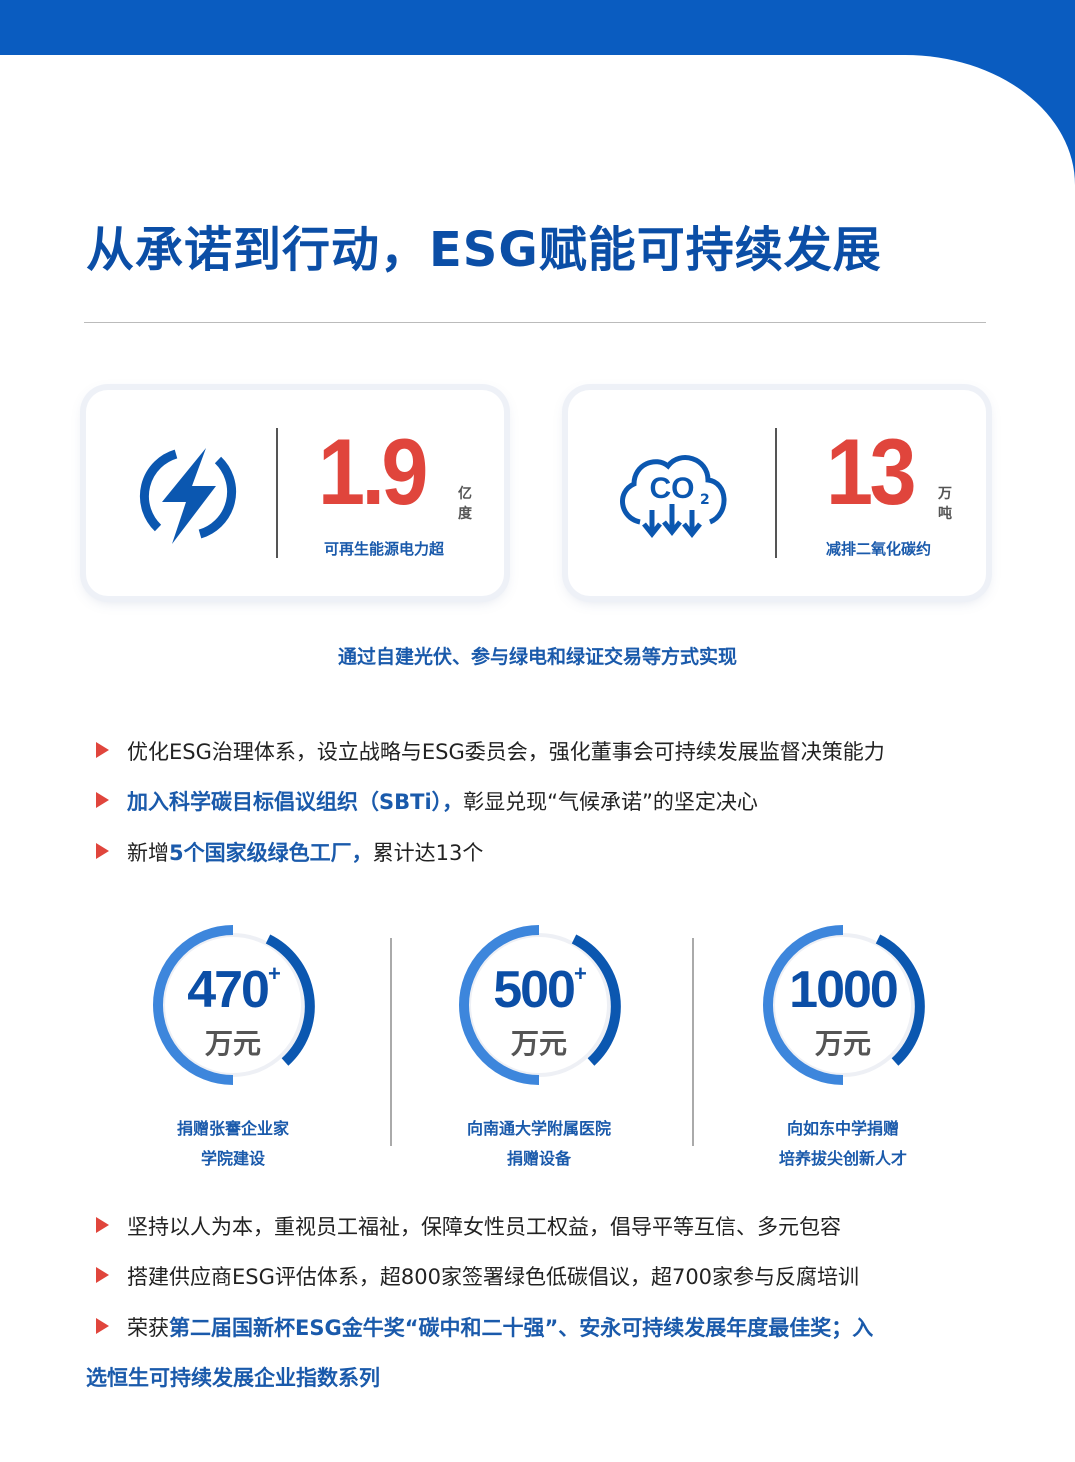 This screenshot has height=1462, width=1075. I want to click on stat-value: 13, so click(871, 471).